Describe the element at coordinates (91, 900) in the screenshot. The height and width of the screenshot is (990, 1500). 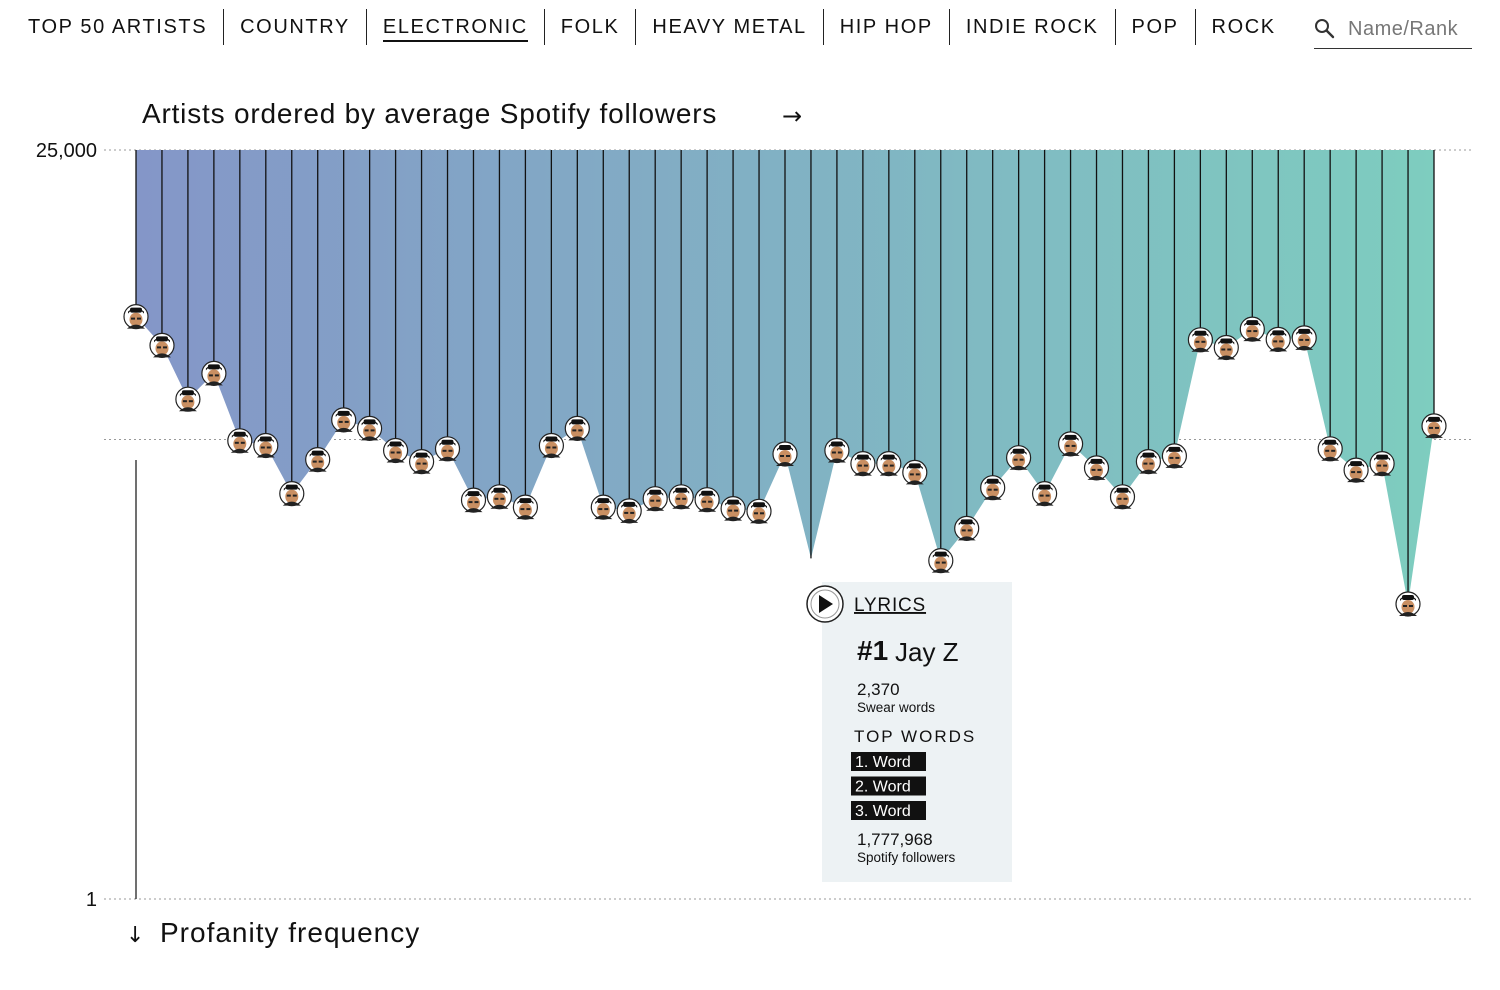
I see `y-tick-label: 1` at that location.